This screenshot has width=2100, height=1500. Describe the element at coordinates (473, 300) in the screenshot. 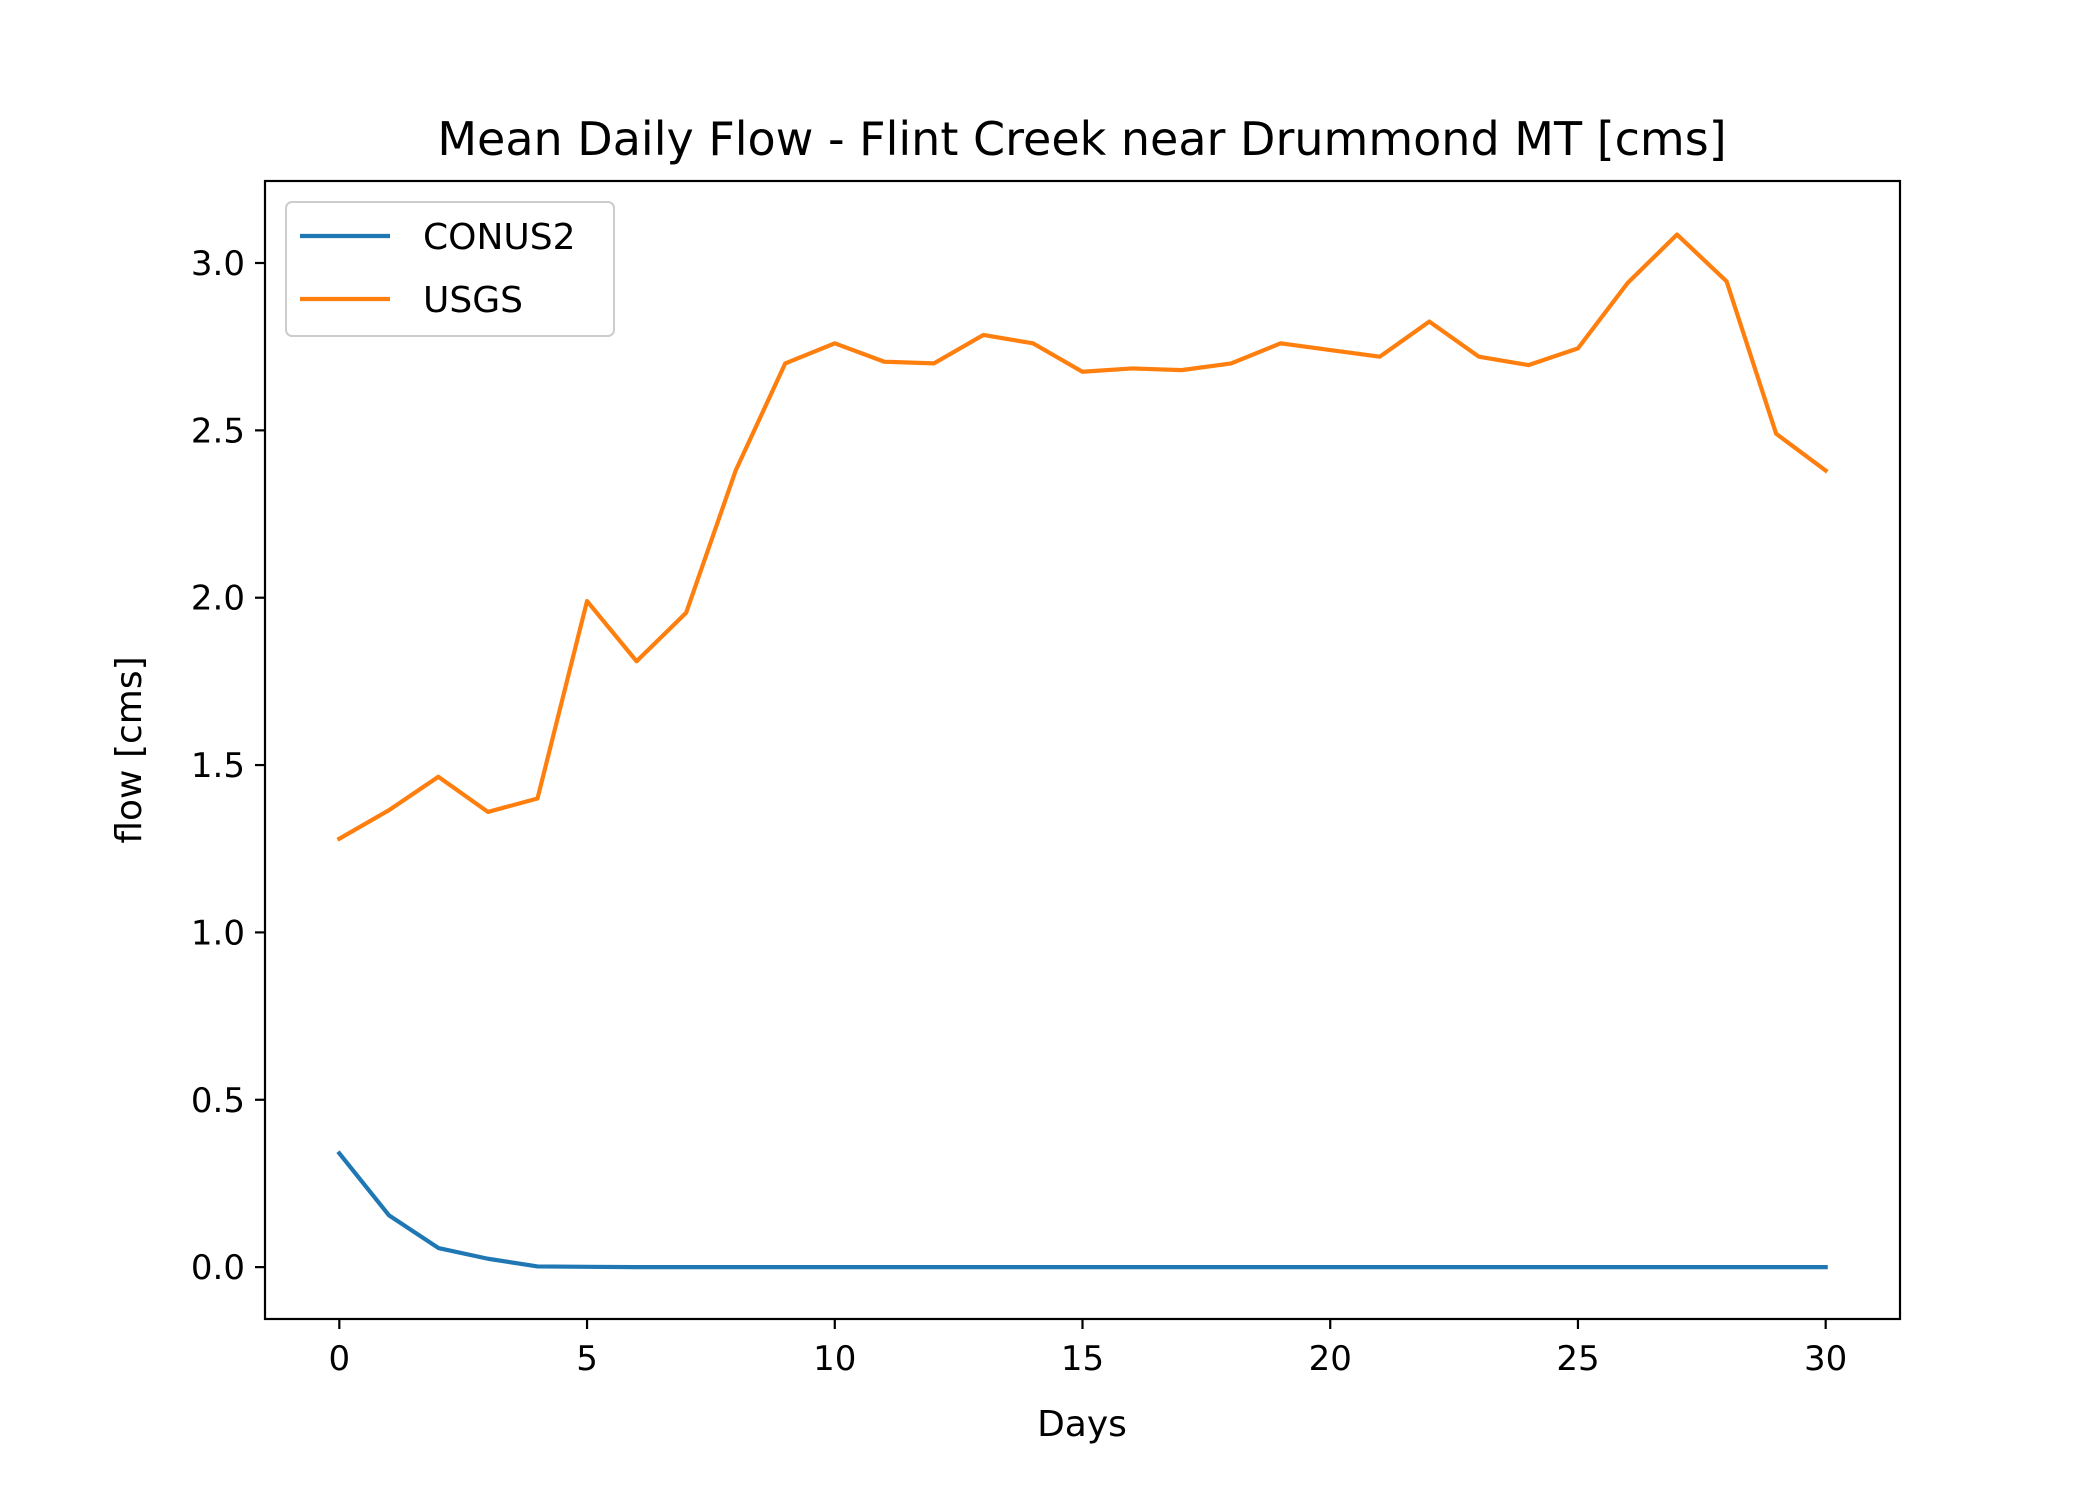

I see `legend-label-usgs: USGS` at that location.